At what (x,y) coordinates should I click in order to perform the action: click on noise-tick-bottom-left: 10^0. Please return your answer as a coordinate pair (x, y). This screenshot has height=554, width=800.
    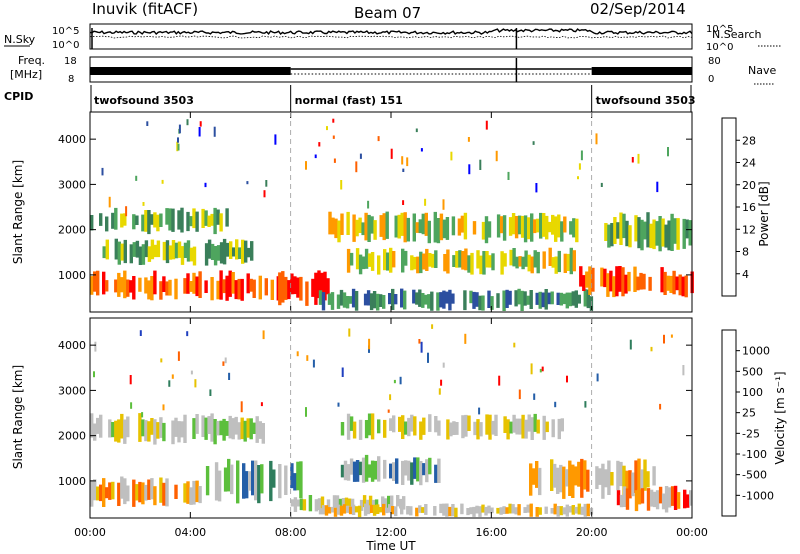
    Looking at the image, I should click on (65, 45).